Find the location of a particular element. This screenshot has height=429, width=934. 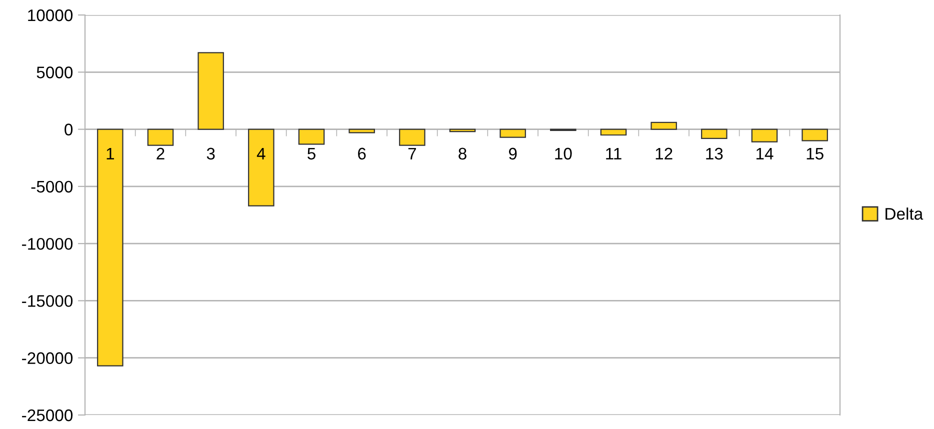

y-tick-label: -20000 is located at coordinates (47, 358).